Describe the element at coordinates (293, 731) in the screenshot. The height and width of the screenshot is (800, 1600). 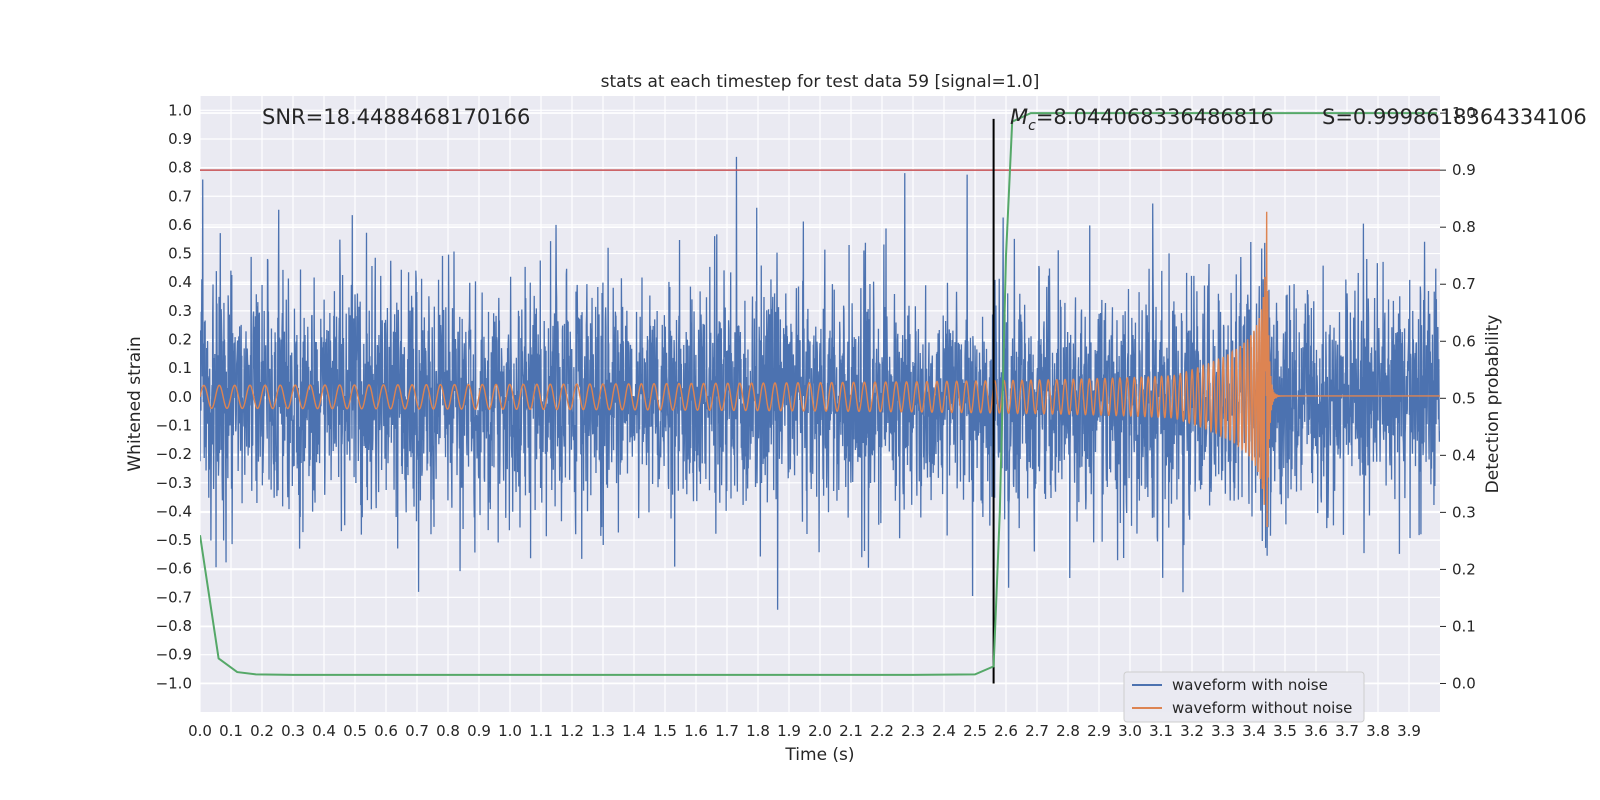
I see `x-tick-label: 0.3` at that location.